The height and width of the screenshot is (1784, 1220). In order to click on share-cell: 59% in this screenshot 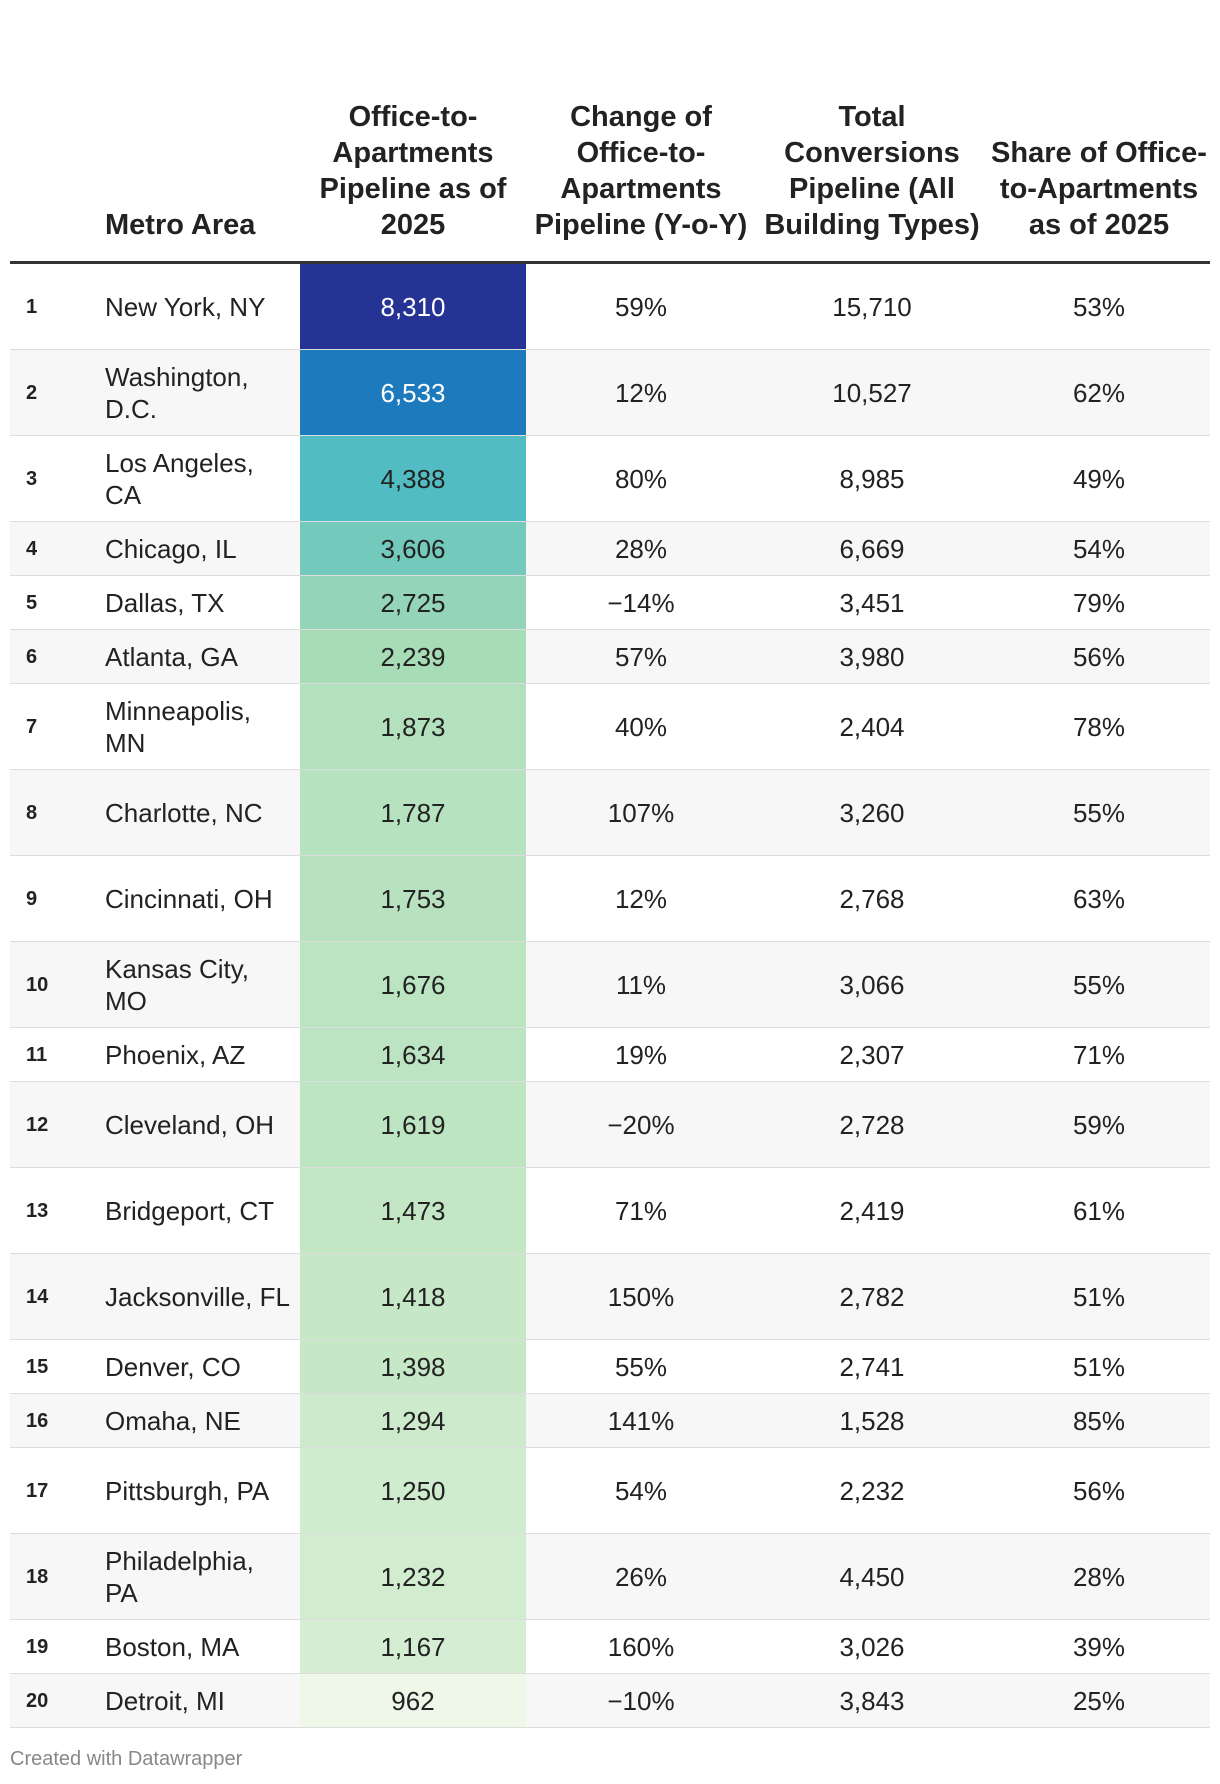, I will do `click(1099, 1124)`.